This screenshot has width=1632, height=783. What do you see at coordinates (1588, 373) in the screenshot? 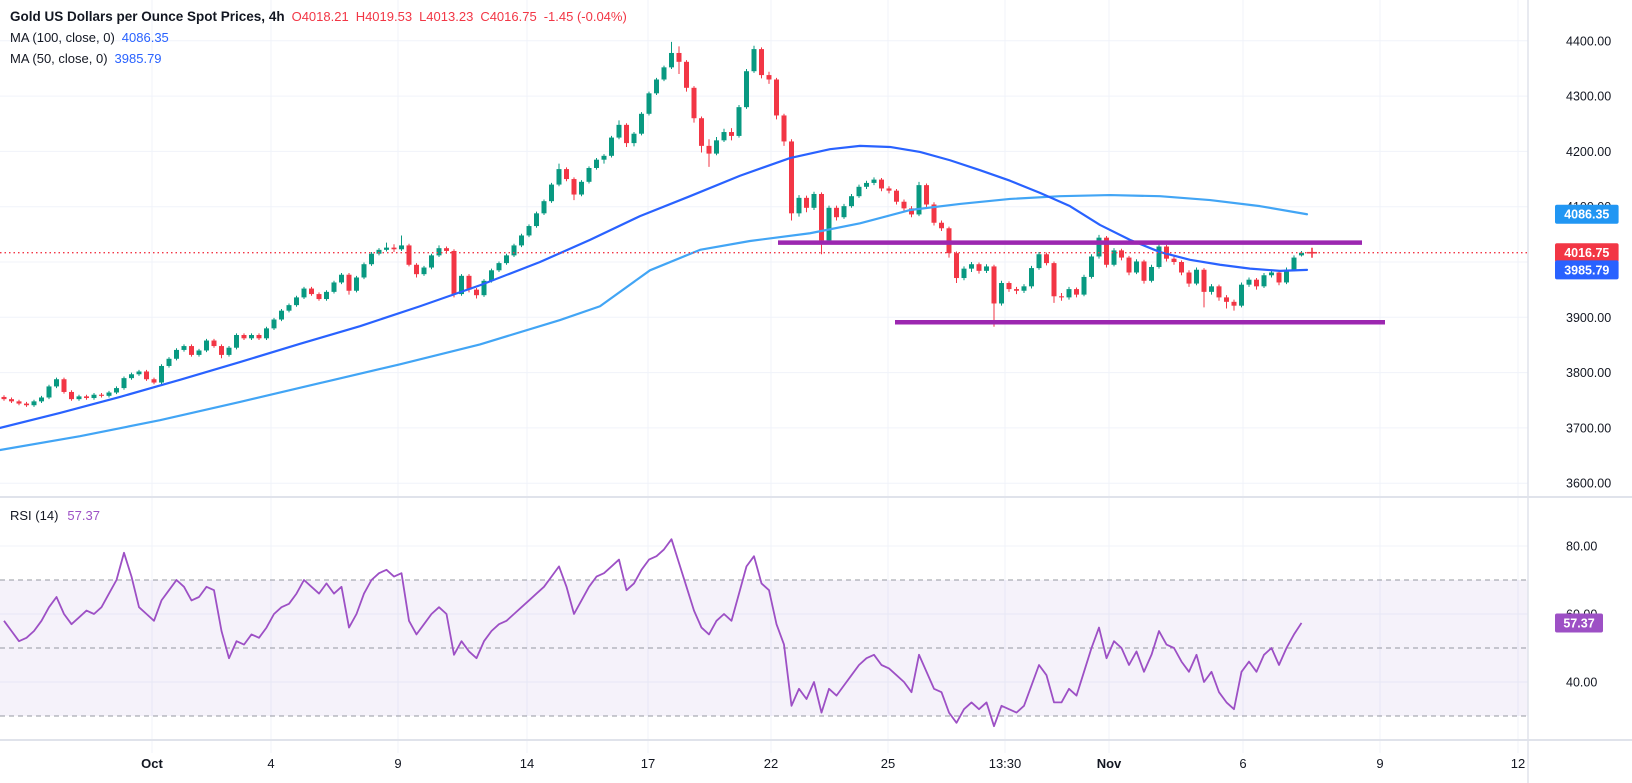
I see `svg-text: 3800.00` at bounding box center [1588, 373].